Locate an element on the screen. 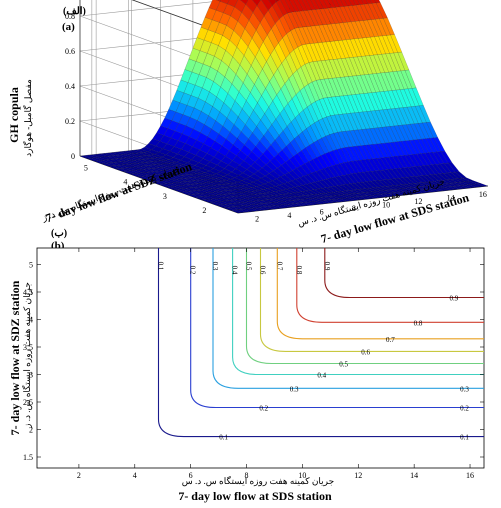  panel-a-label-fa: (الف) is located at coordinates (74, 11).